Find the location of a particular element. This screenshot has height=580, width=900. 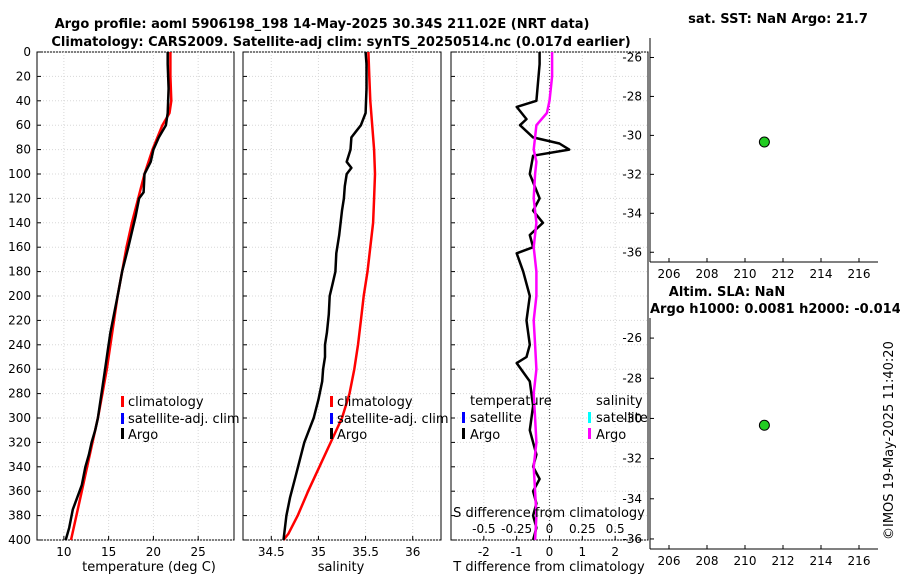

sst-map-ytick-label: -36 is located at coordinates (632, 252).